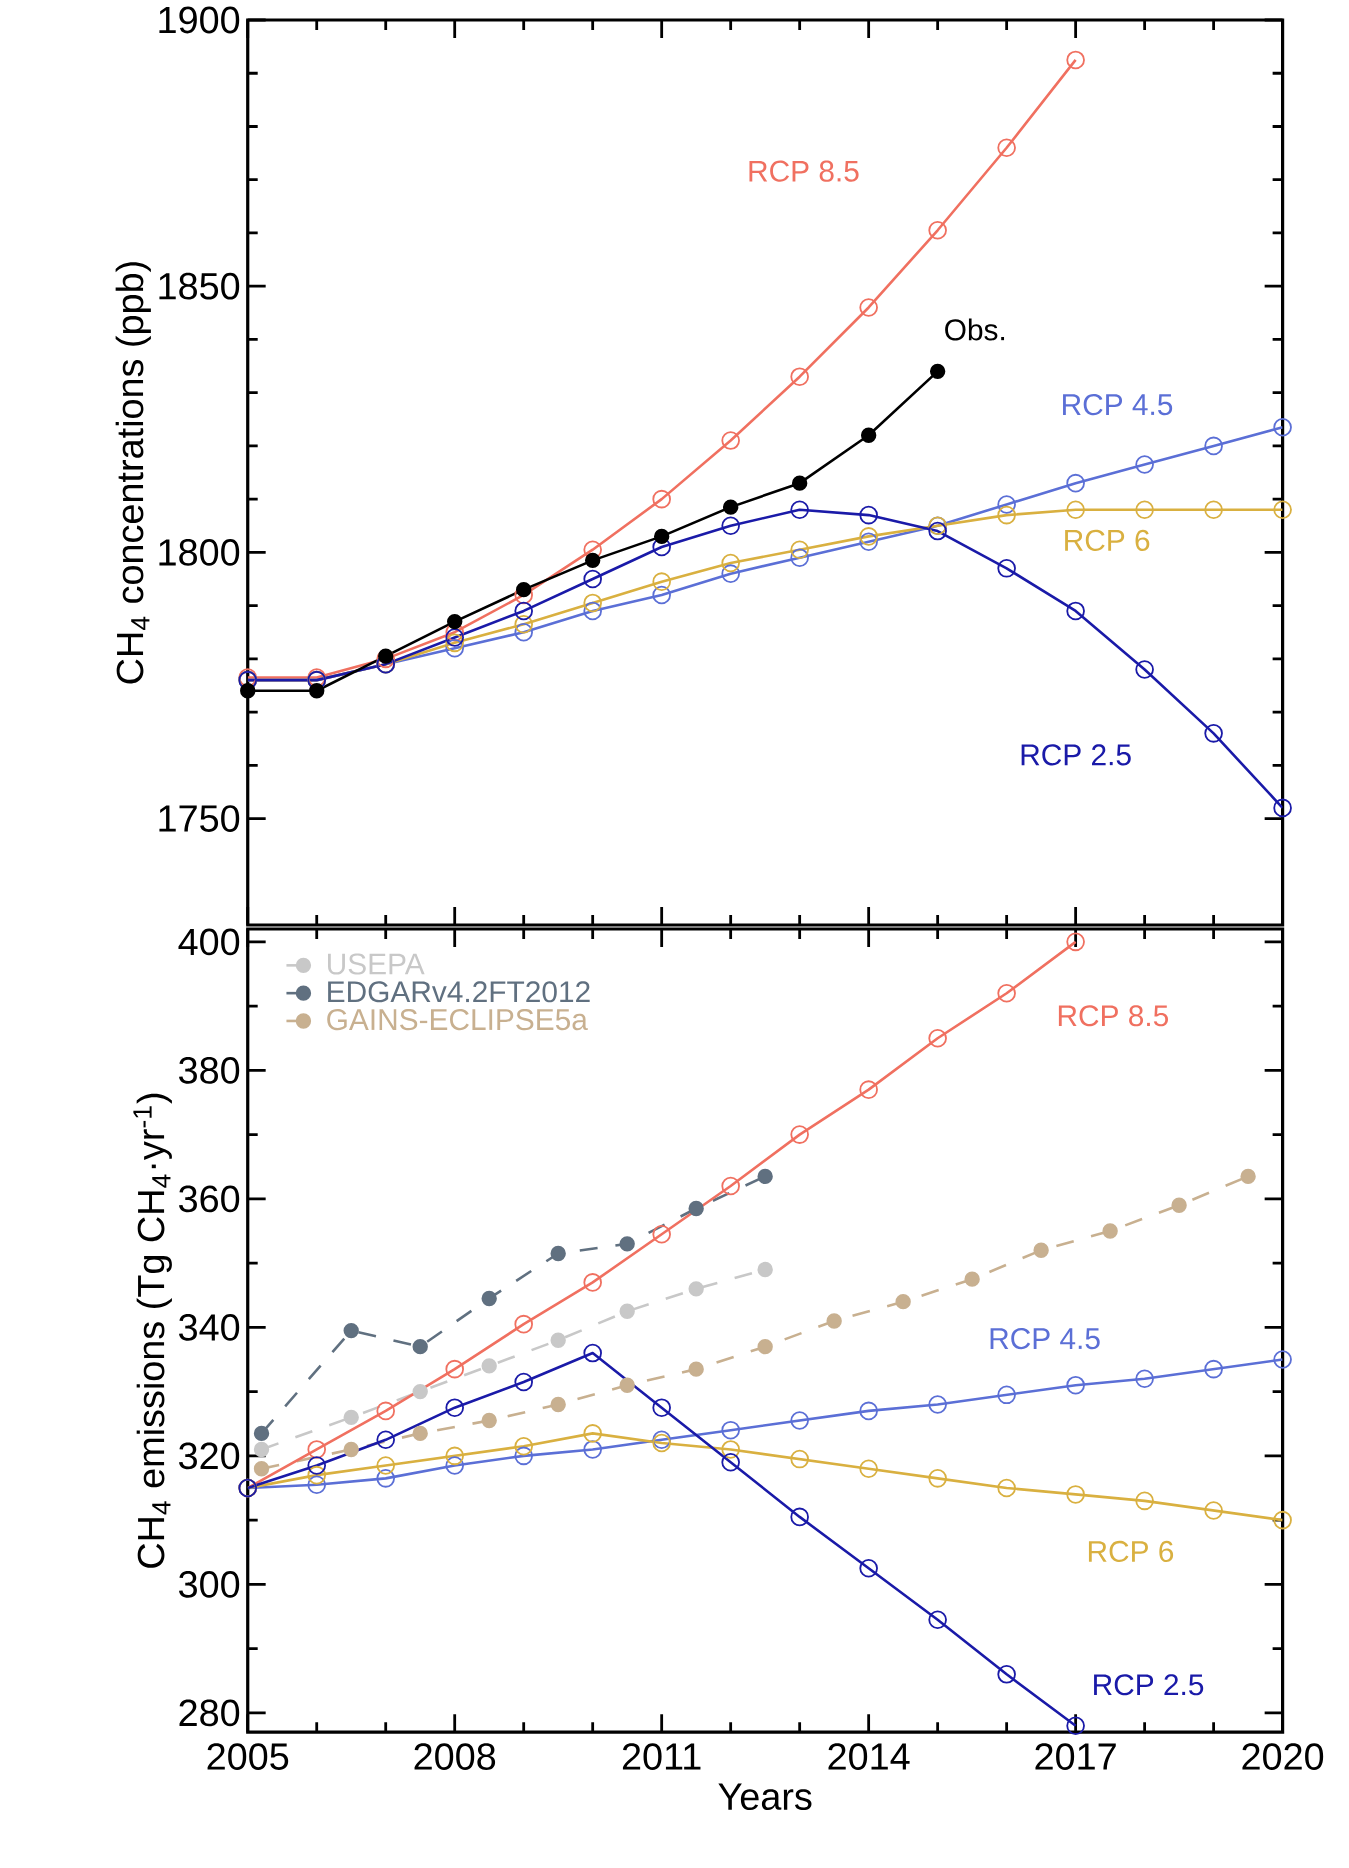 The width and height of the screenshot is (1349, 1868). Describe the element at coordinates (133, 473) in the screenshot. I see `y-axis-title: CH$_{4}$ concentrations (ppb)` at that location.